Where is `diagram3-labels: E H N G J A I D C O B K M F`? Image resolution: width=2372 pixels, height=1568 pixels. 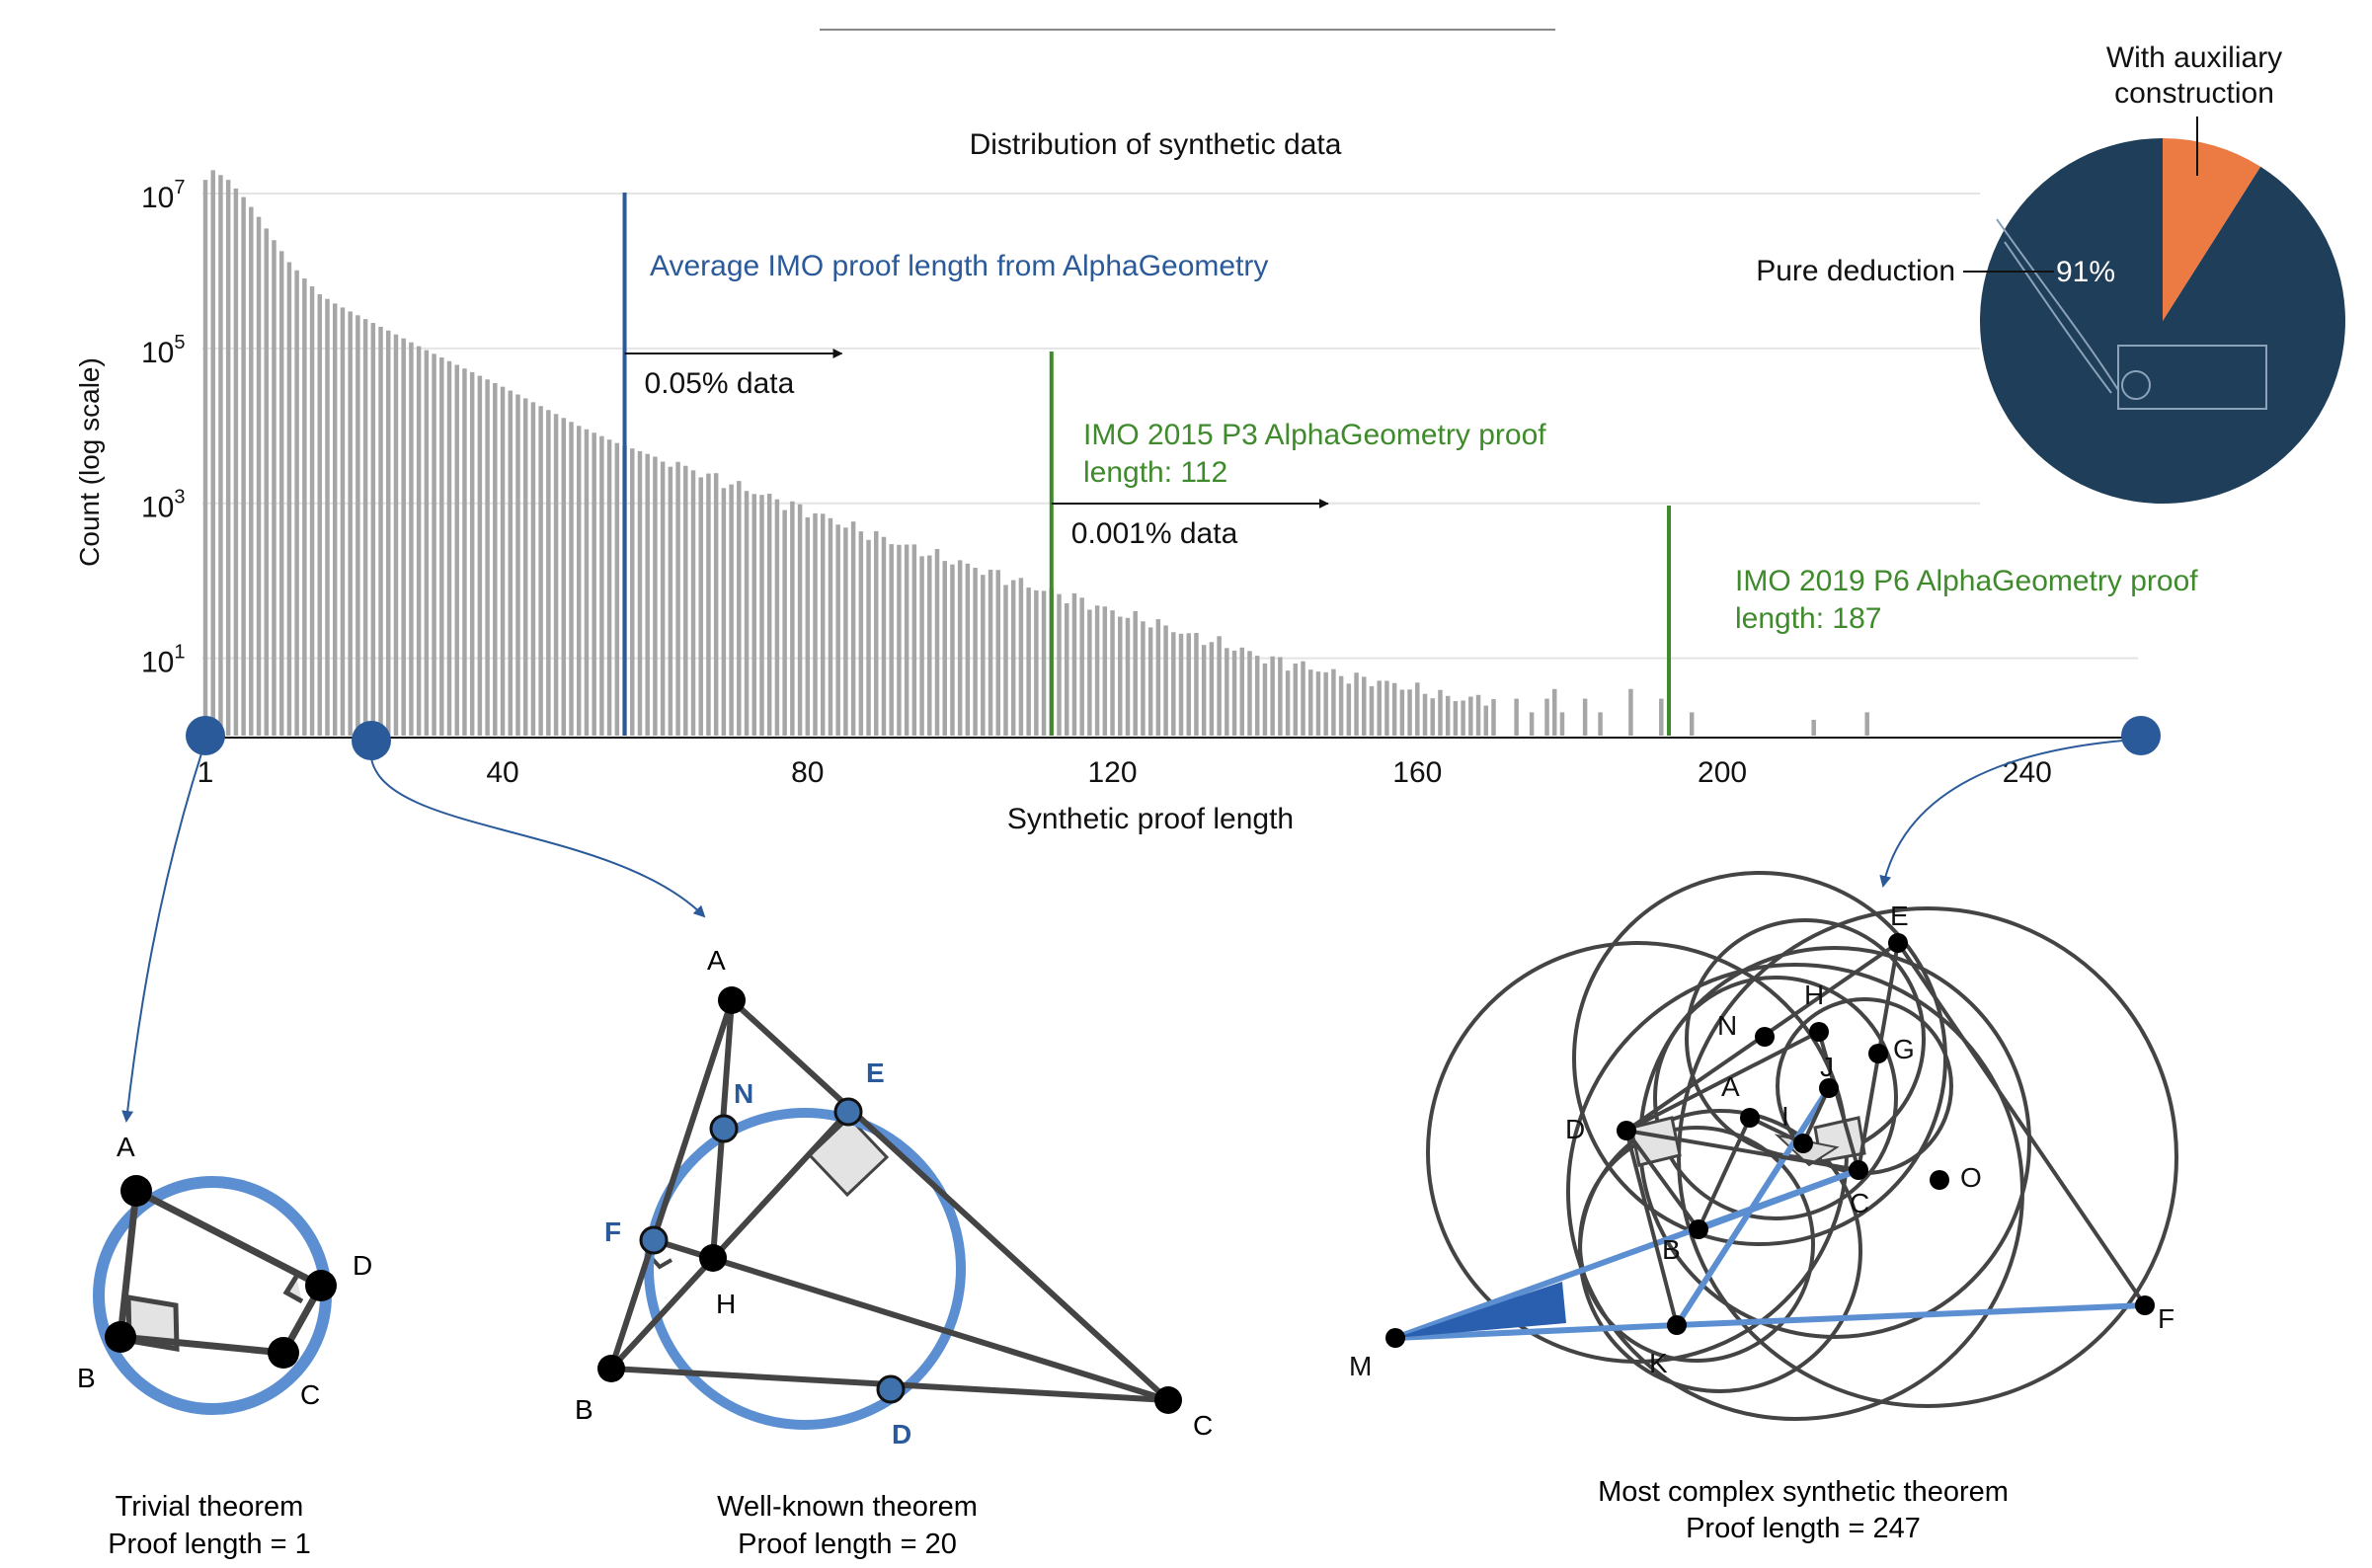
diagram3-labels: E H N G J A I D C O B K M F is located at coordinates (1761, 1141).